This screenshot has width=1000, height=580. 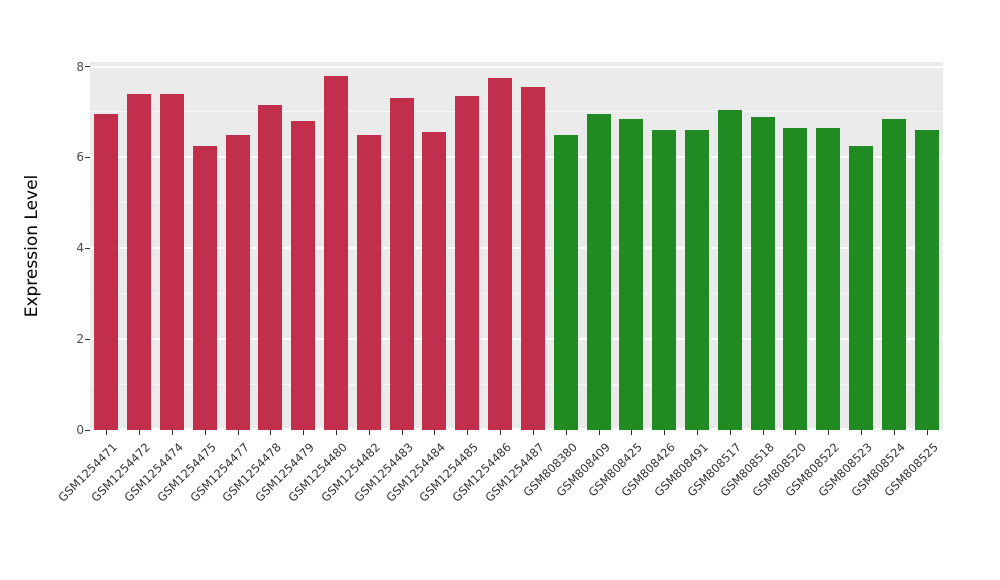 What do you see at coordinates (80, 248) in the screenshot?
I see `y-tick-label: 4` at bounding box center [80, 248].